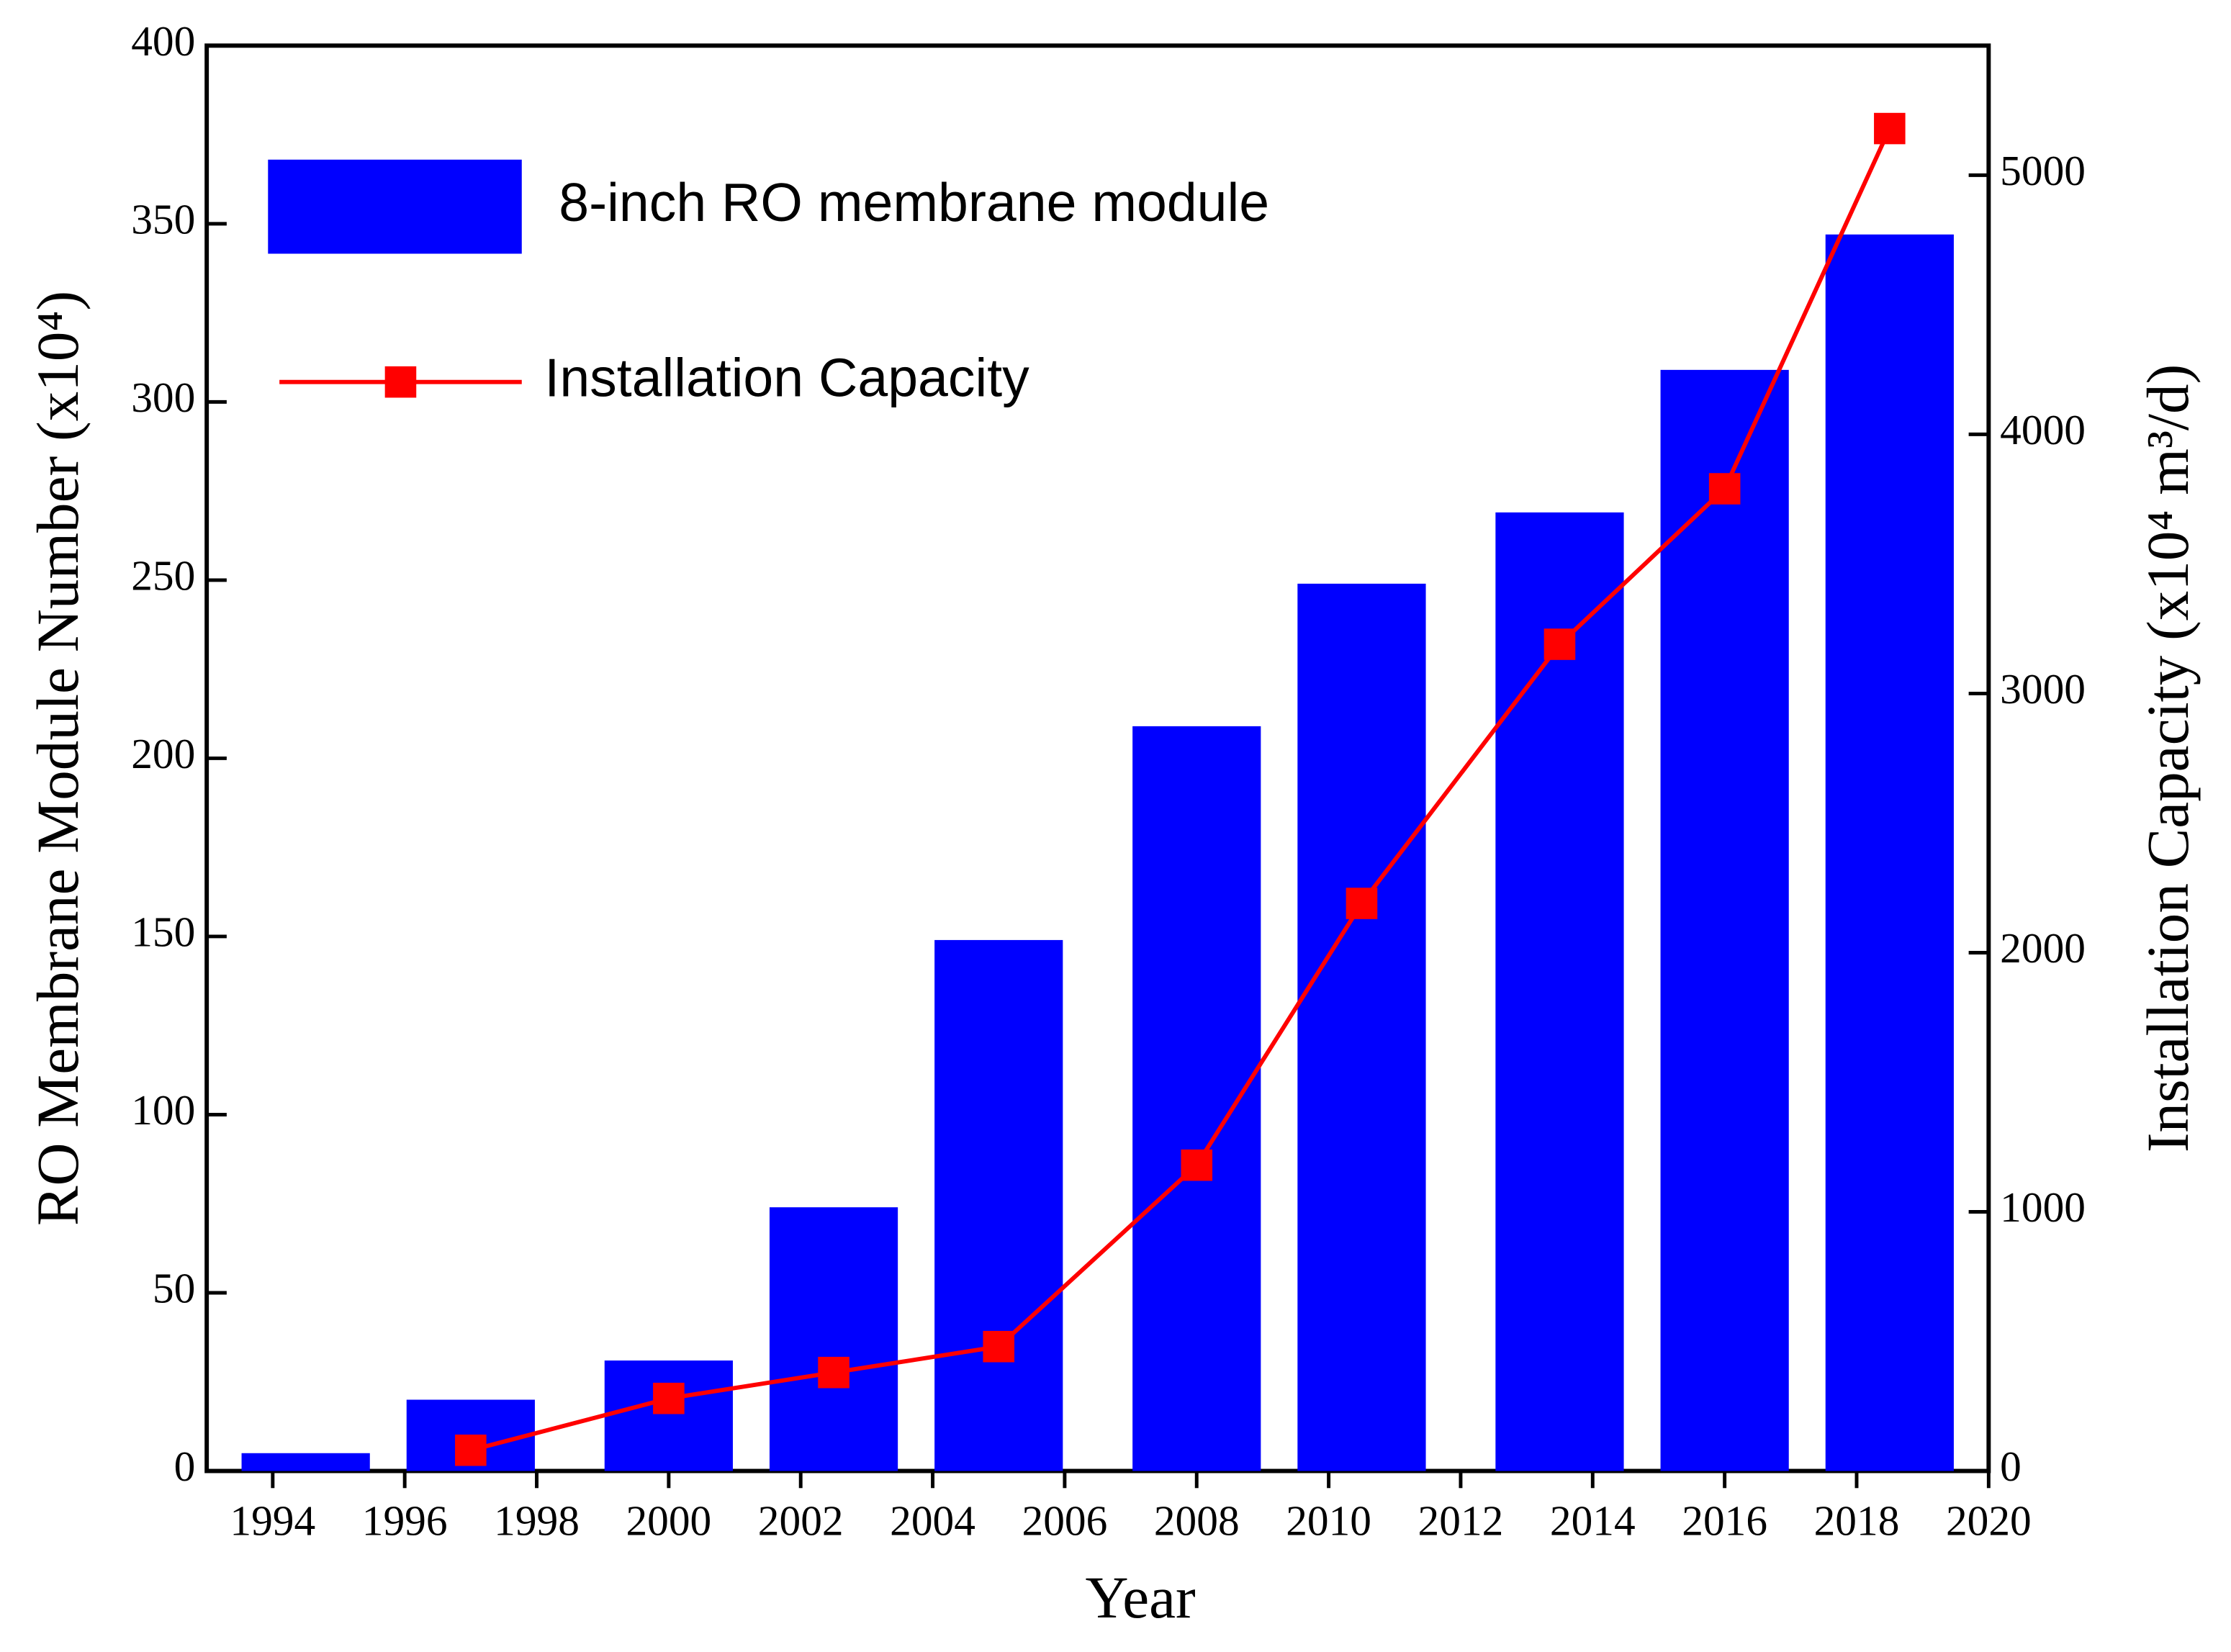  What do you see at coordinates (1461, 1520) in the screenshot?
I see `x-tick-label: 2012` at bounding box center [1461, 1520].